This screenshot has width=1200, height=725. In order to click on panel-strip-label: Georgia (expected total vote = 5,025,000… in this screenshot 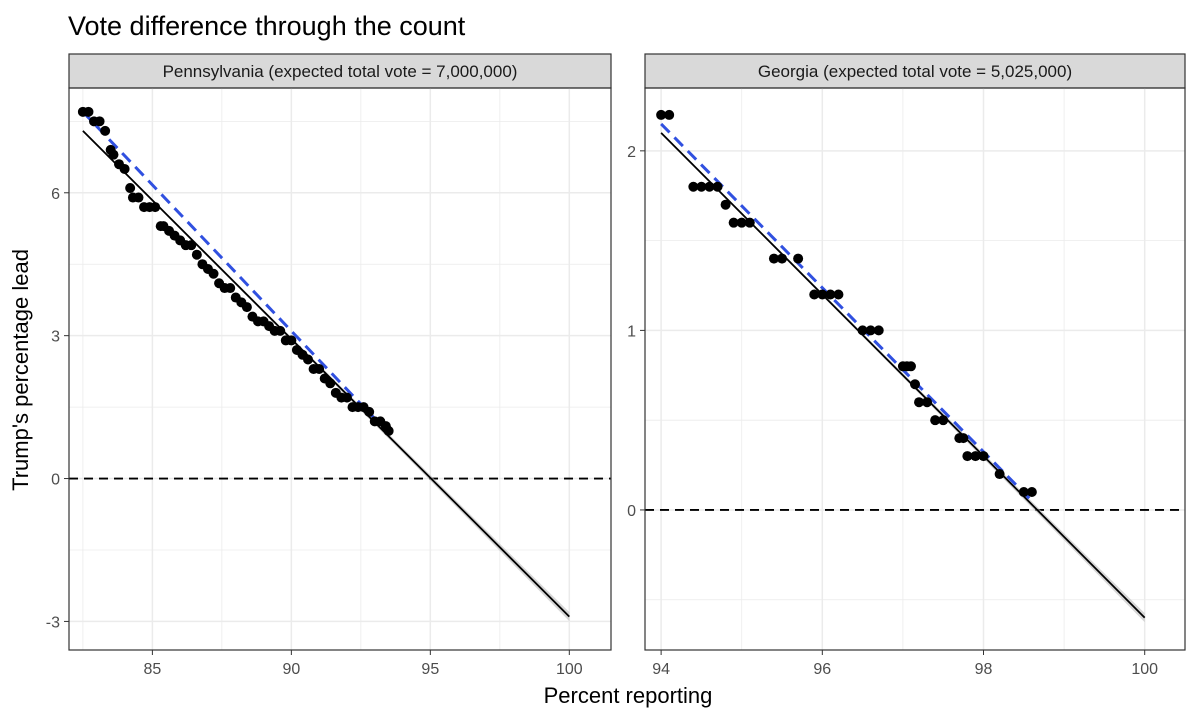, I will do `click(915, 71)`.